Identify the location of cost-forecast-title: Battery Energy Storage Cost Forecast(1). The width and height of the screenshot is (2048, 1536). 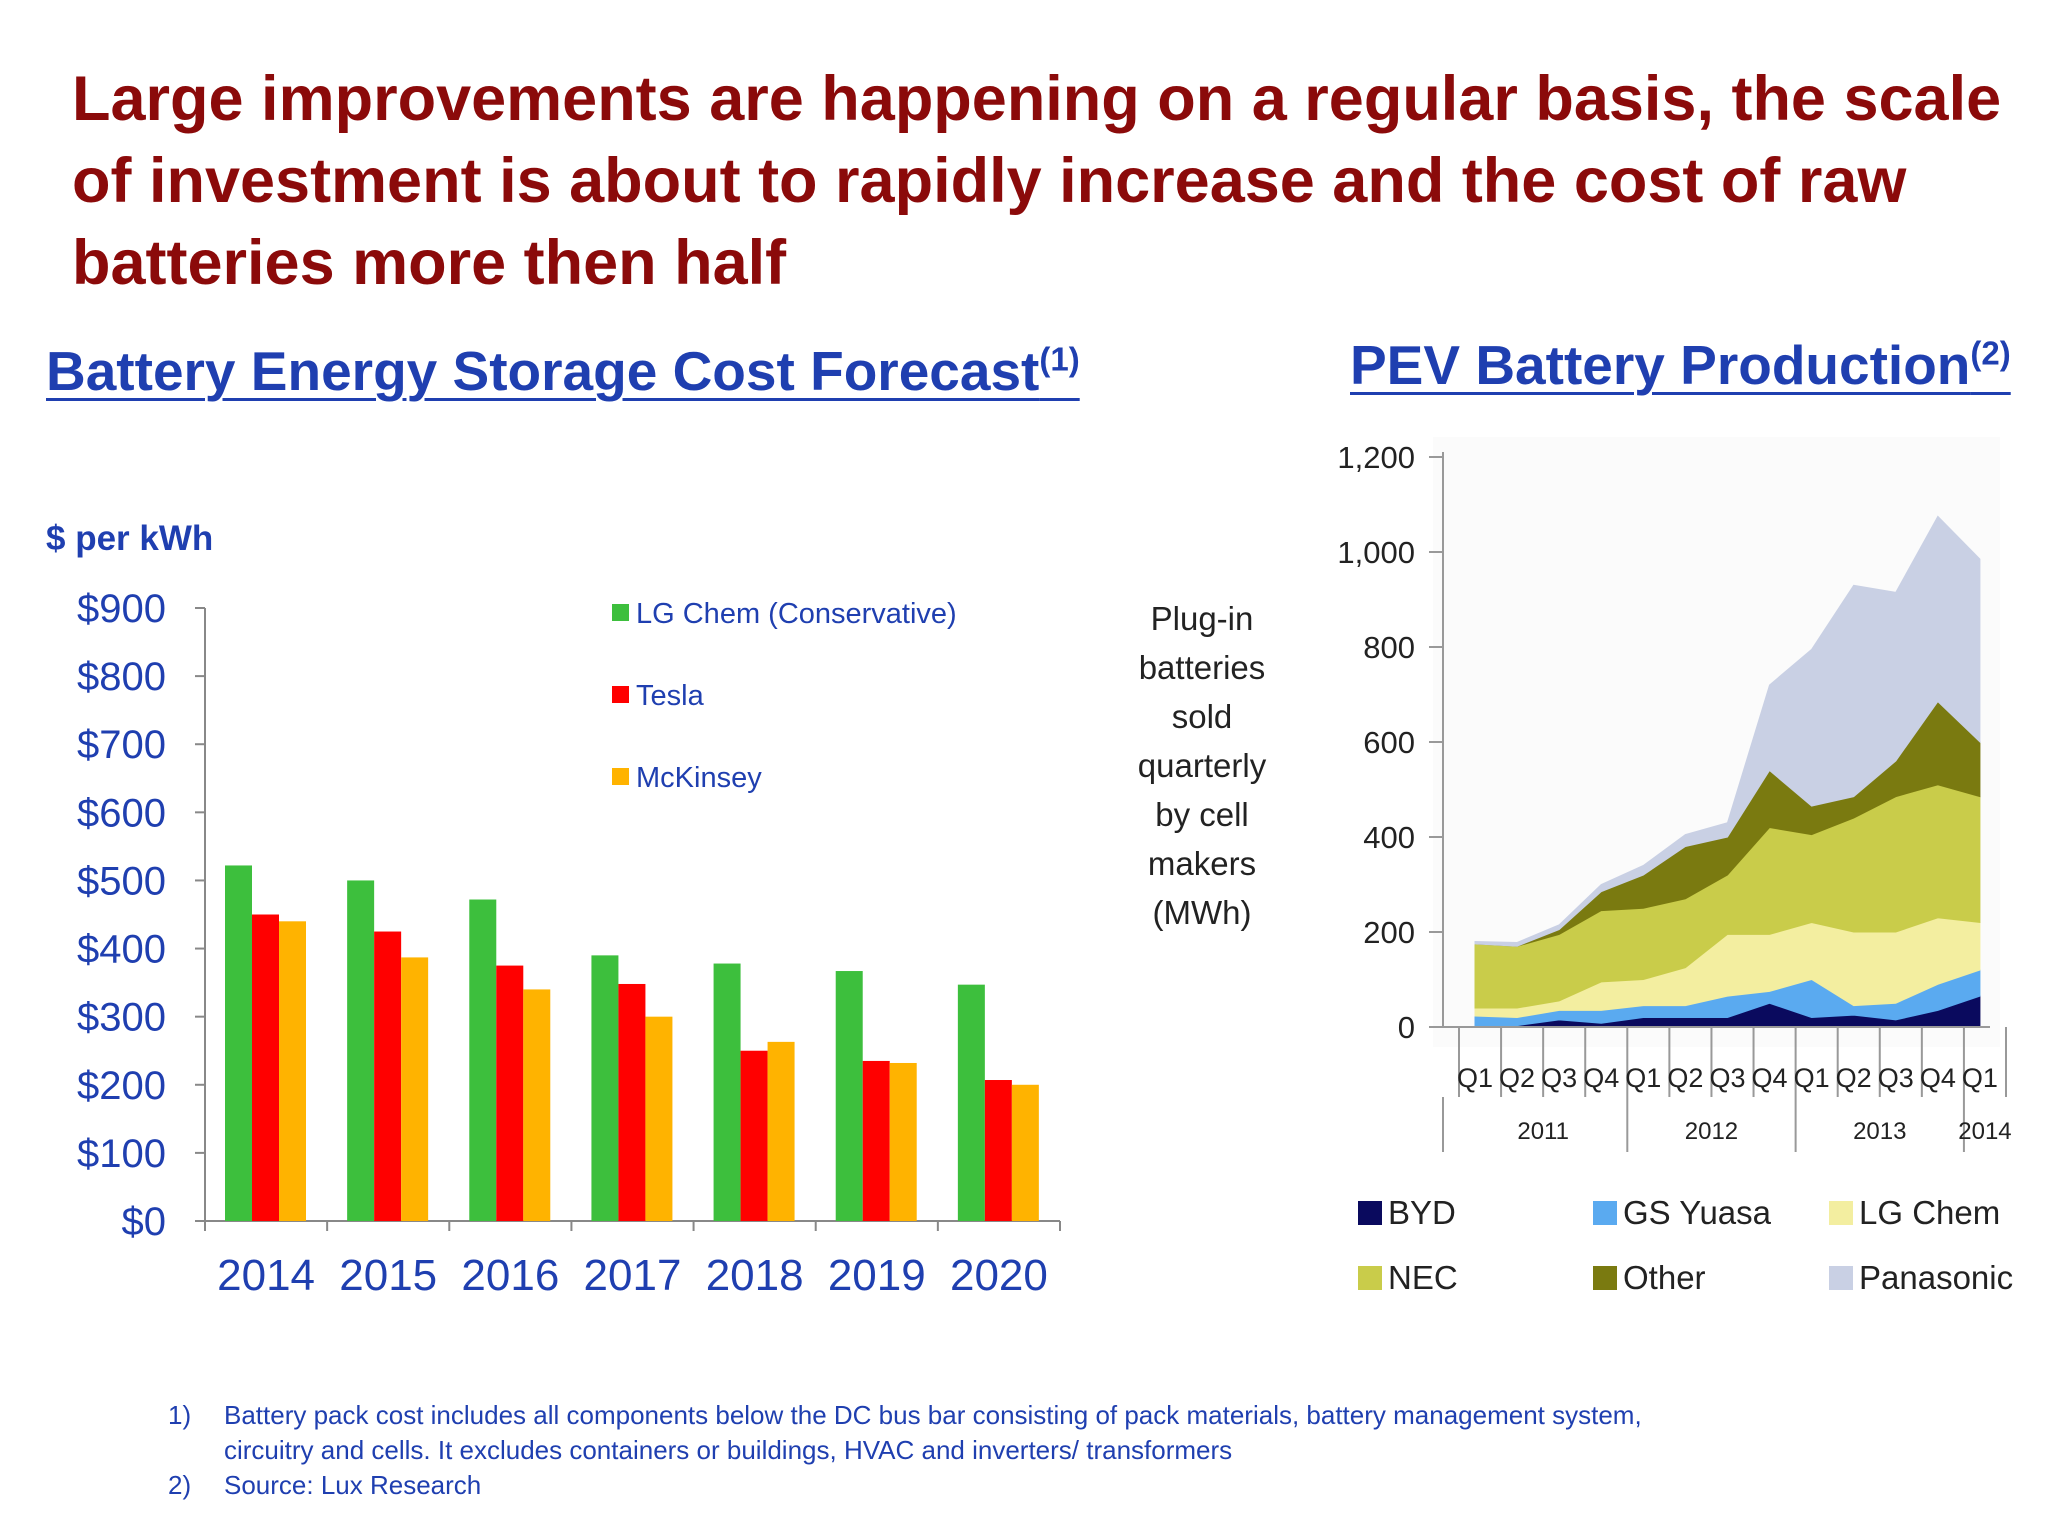
(563, 371).